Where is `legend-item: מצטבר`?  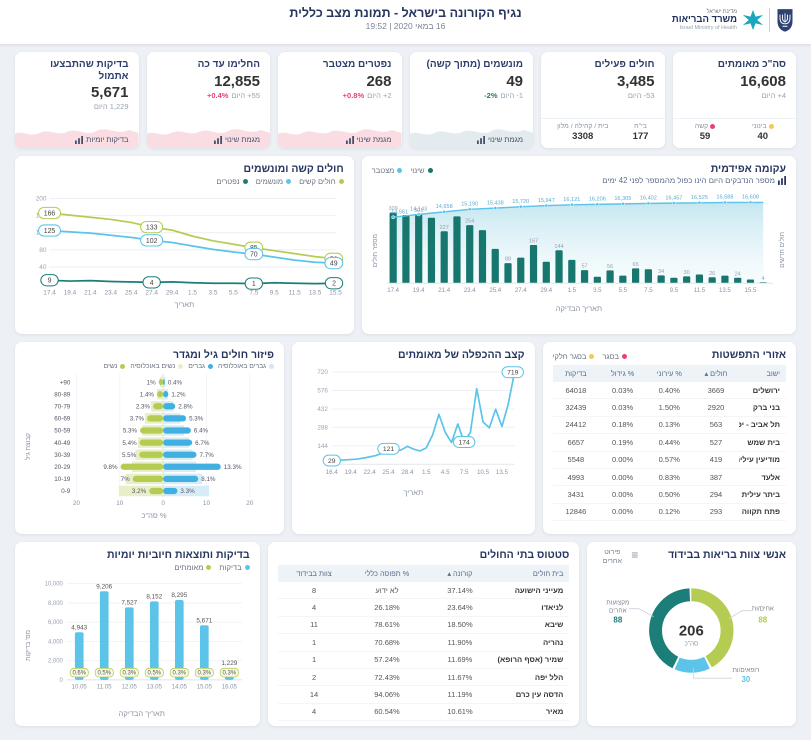
legend-item: מצטבר is located at coordinates (387, 170).